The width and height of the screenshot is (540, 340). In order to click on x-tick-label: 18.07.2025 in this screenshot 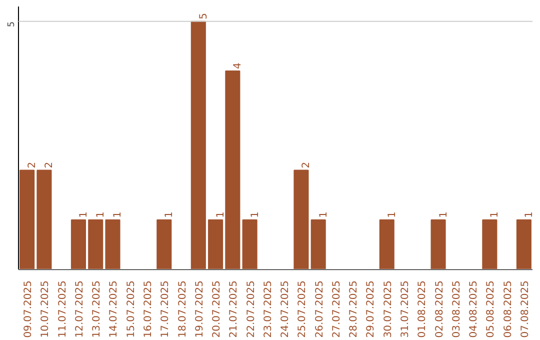, I will do `click(182, 309)`.